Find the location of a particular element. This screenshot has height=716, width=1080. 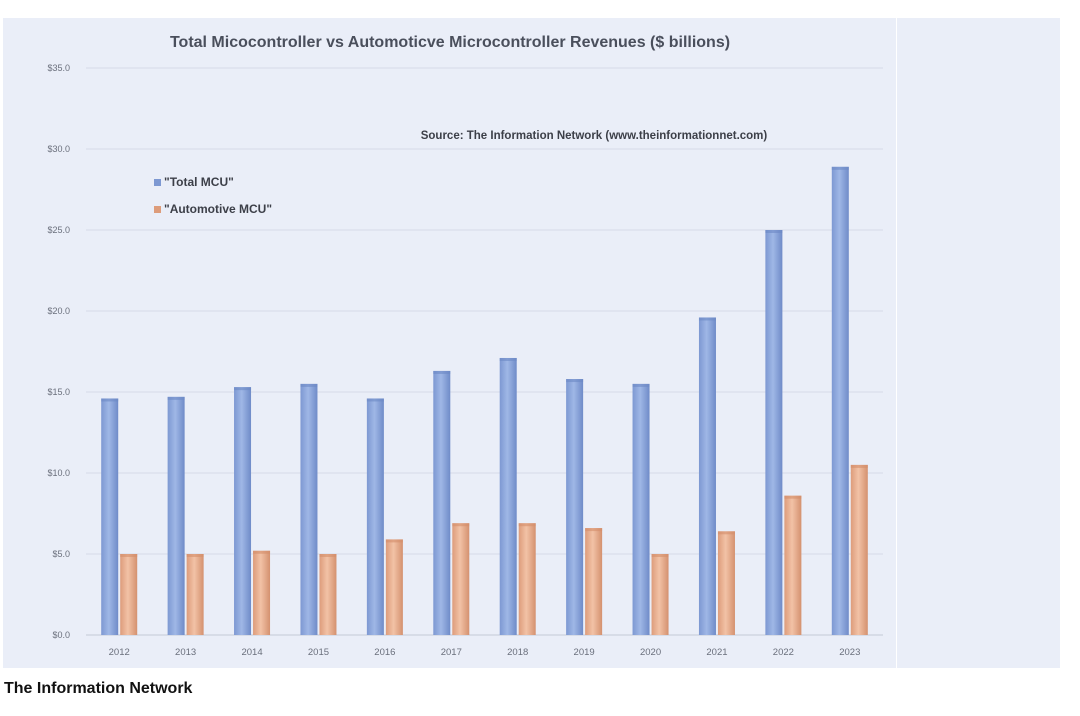

y-tick-label: $0.0 is located at coordinates (61, 635).